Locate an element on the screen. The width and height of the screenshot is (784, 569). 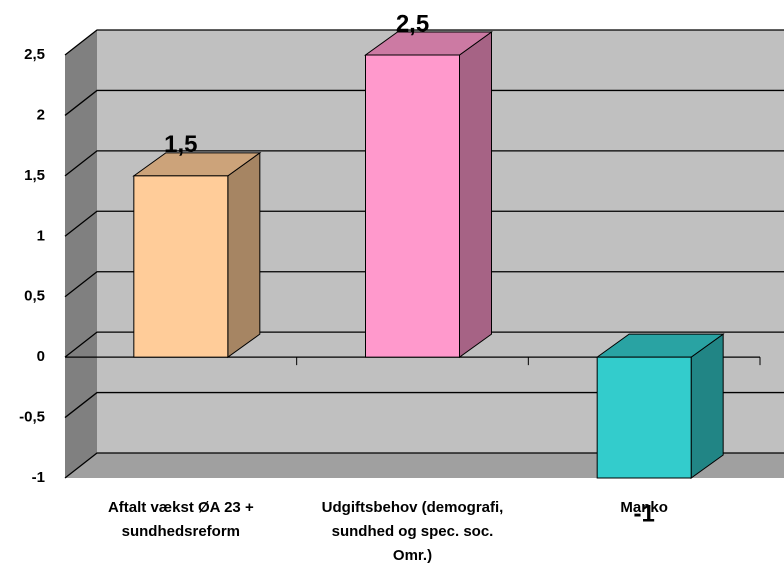
y-tick-label: 0 is located at coordinates (41, 356).